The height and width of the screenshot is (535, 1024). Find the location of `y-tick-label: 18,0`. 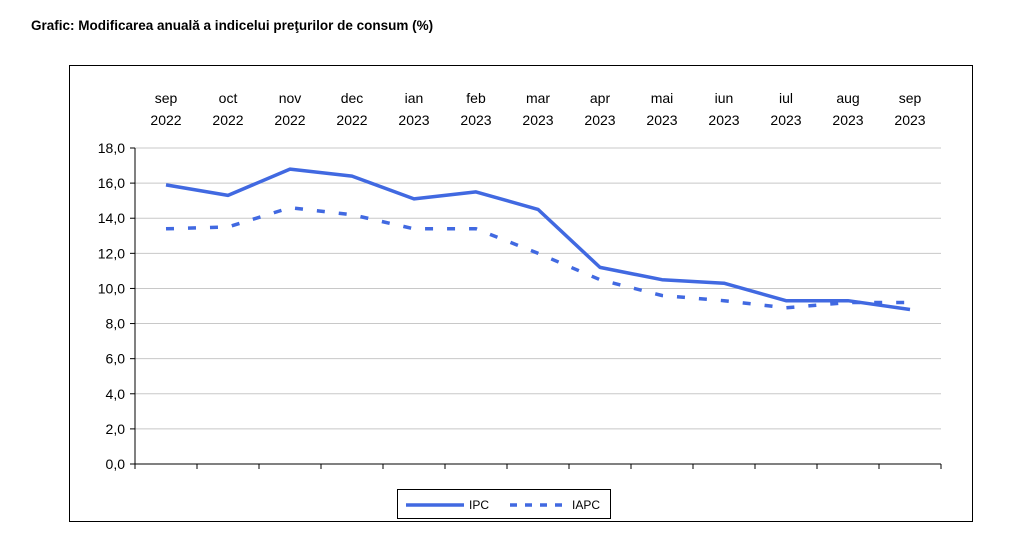

y-tick-label: 18,0 is located at coordinates (111, 148).